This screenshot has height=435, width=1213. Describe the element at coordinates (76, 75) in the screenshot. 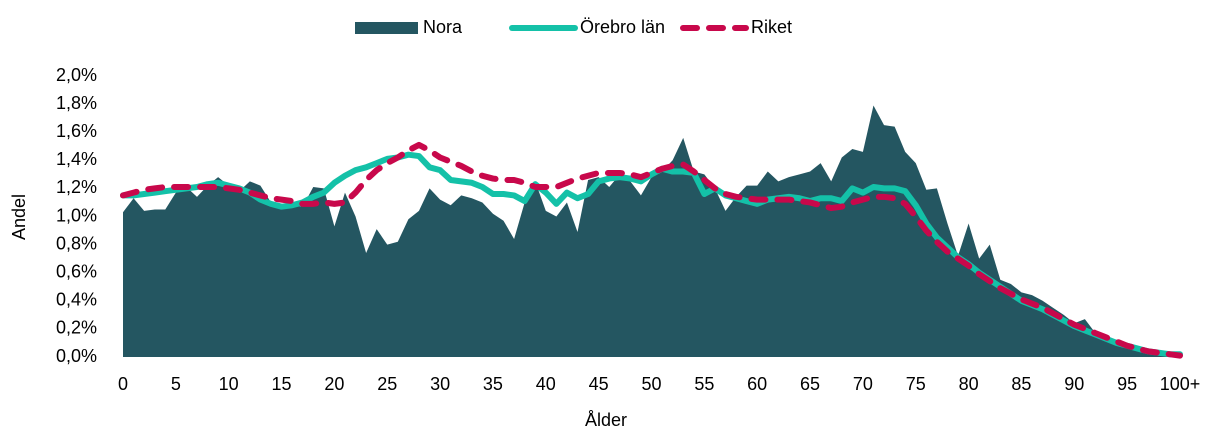

I see `y-tick-label: 2,0%` at that location.